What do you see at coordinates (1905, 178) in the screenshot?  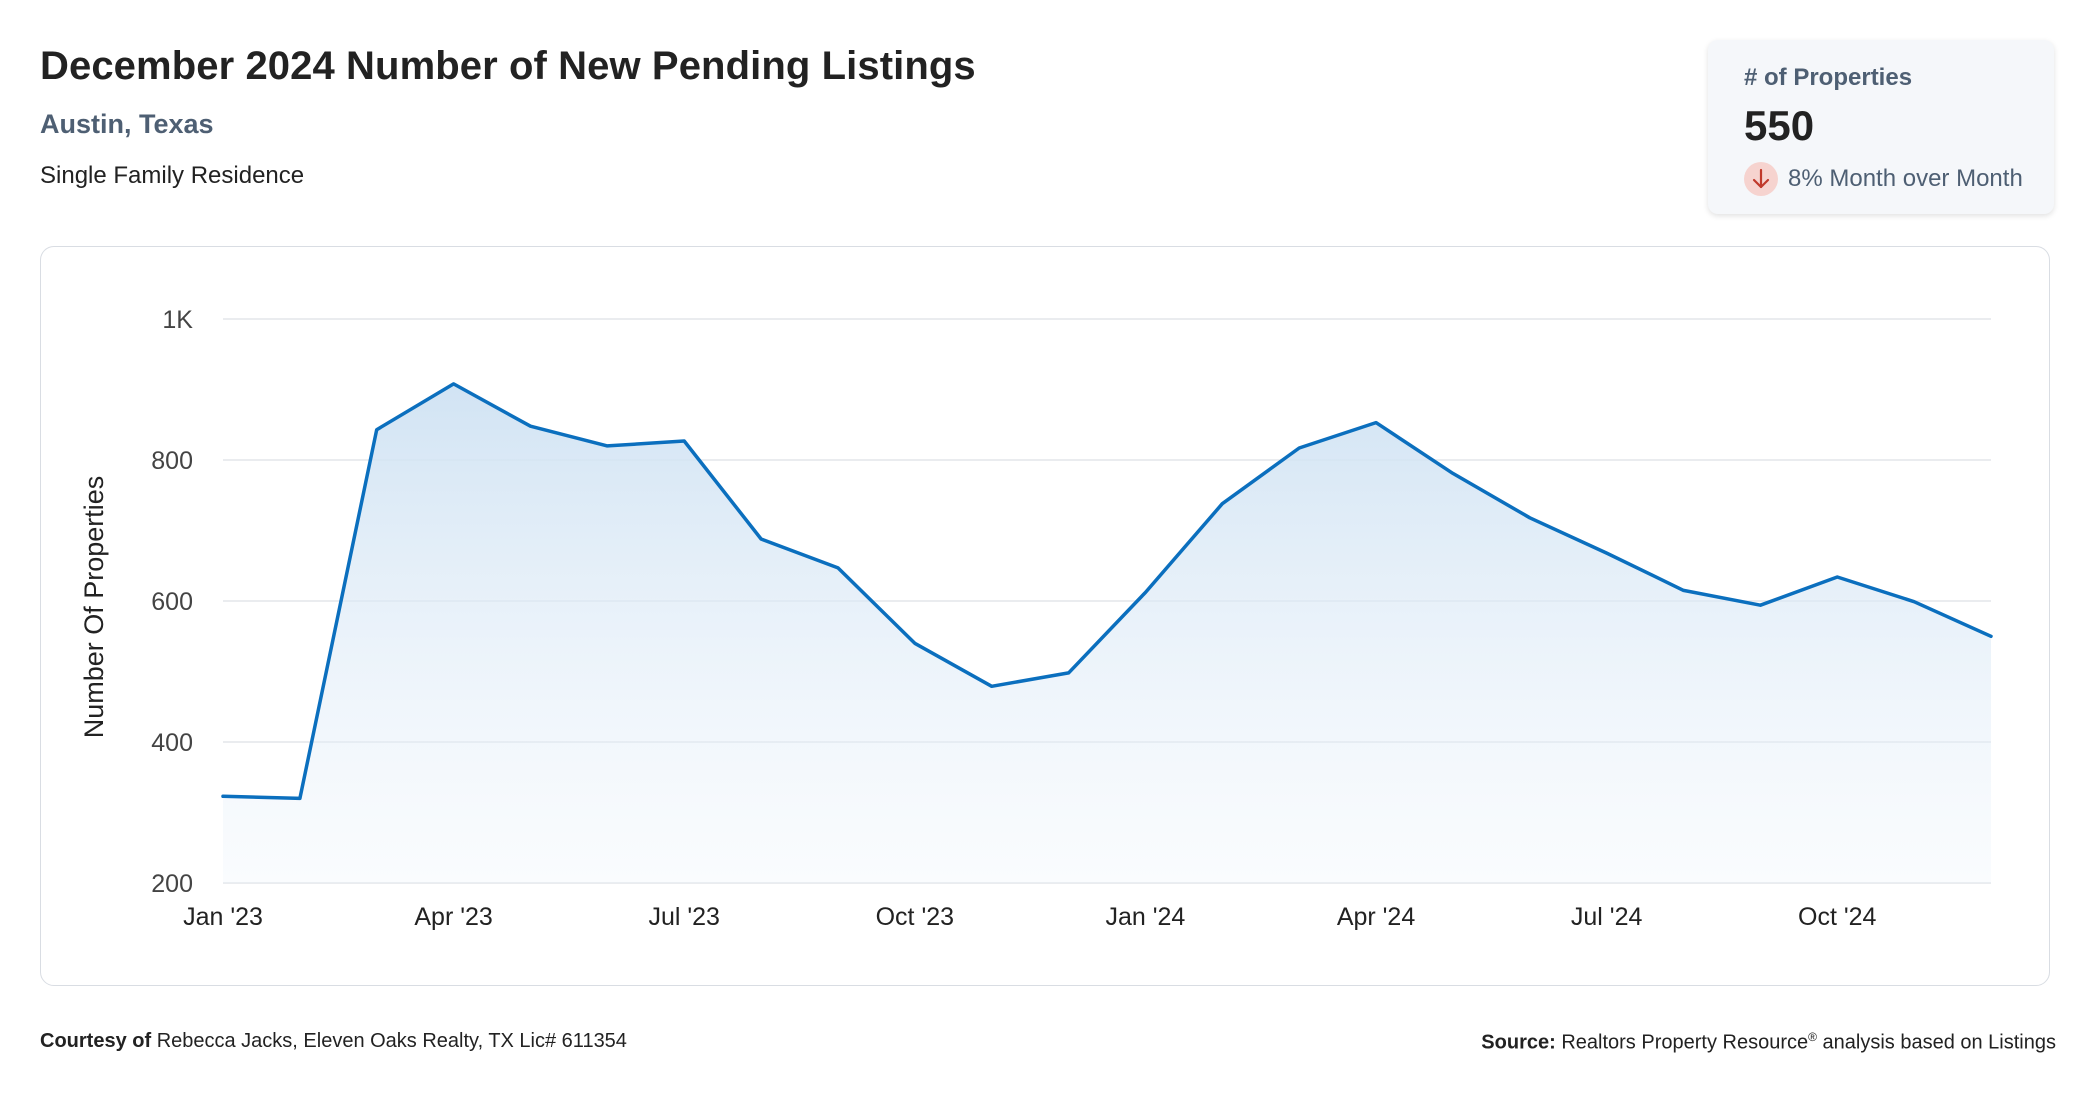 I see `kpi-change-text: 8% Month over Month` at bounding box center [1905, 178].